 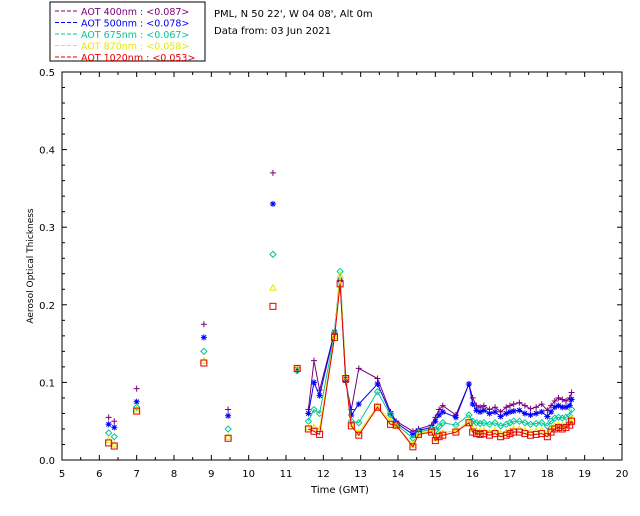 I want to click on x-tick-label: 12, so click(x=323, y=474).